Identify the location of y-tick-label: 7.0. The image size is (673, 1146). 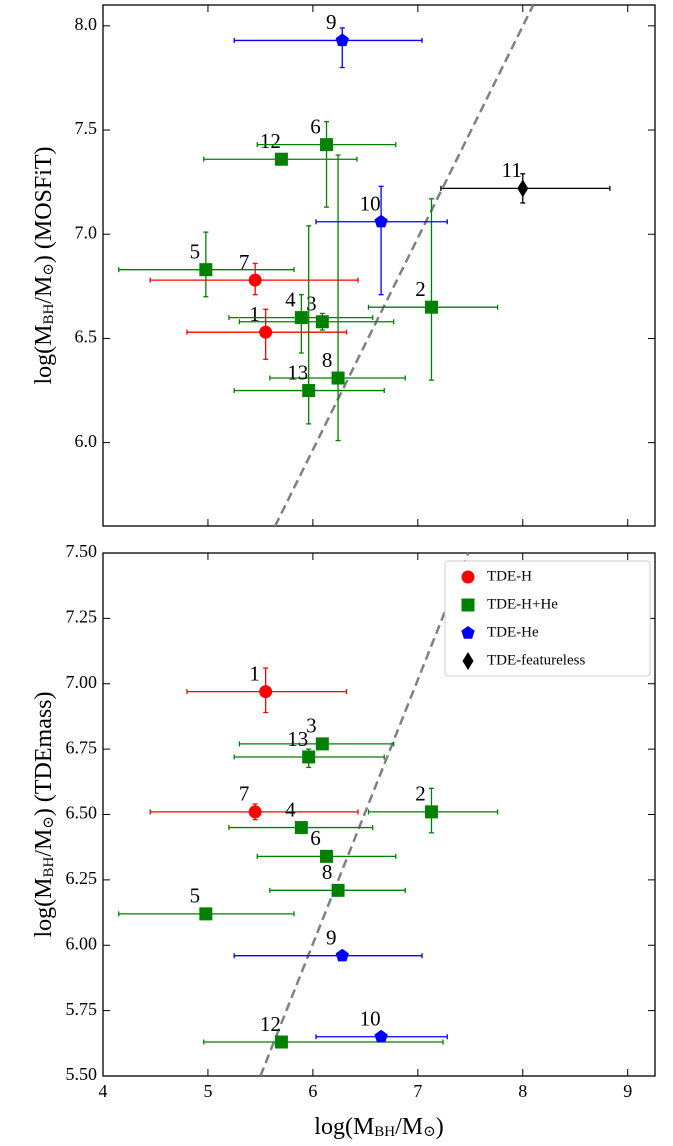
(86, 232).